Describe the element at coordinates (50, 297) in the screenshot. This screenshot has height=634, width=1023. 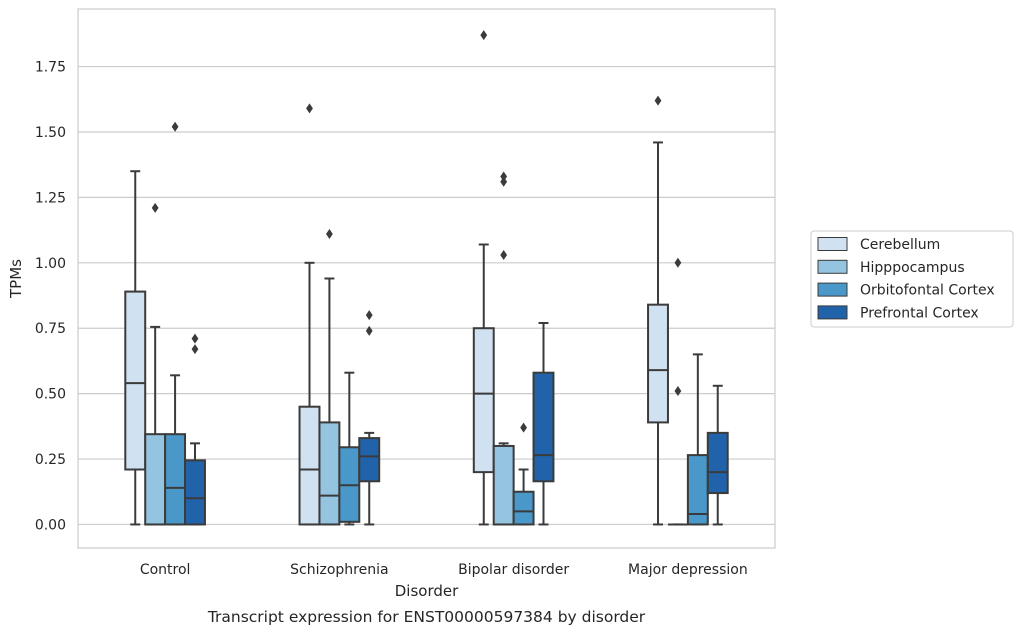
I see `y-tick-labels: 0.00 0.25 0.50 0.75 1.00 1.25 1.50 1.75` at that location.